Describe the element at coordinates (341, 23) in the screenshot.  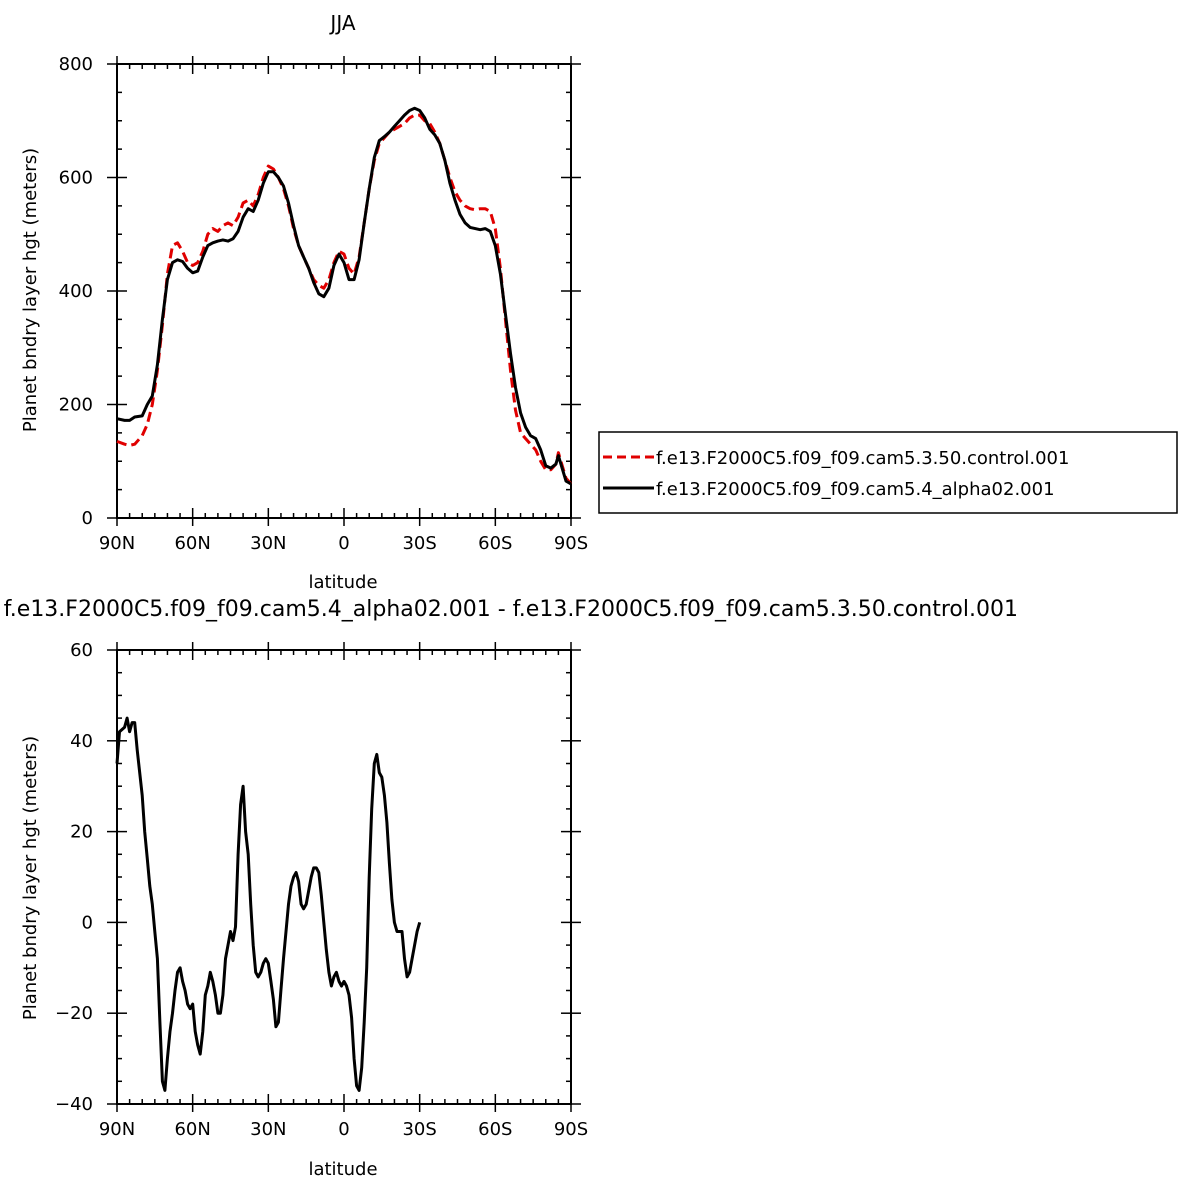
I see `top-chart-title: JJA` at that location.